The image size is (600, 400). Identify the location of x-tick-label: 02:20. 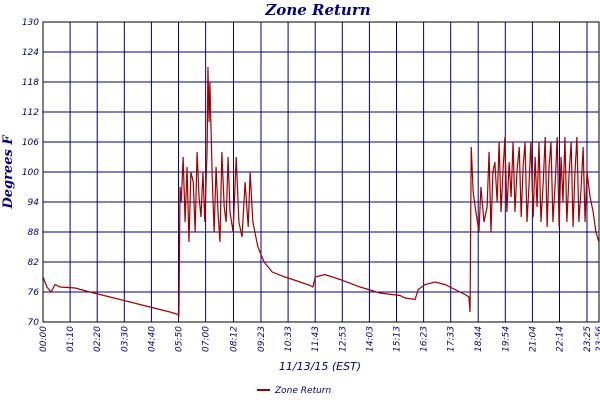
(98, 339).